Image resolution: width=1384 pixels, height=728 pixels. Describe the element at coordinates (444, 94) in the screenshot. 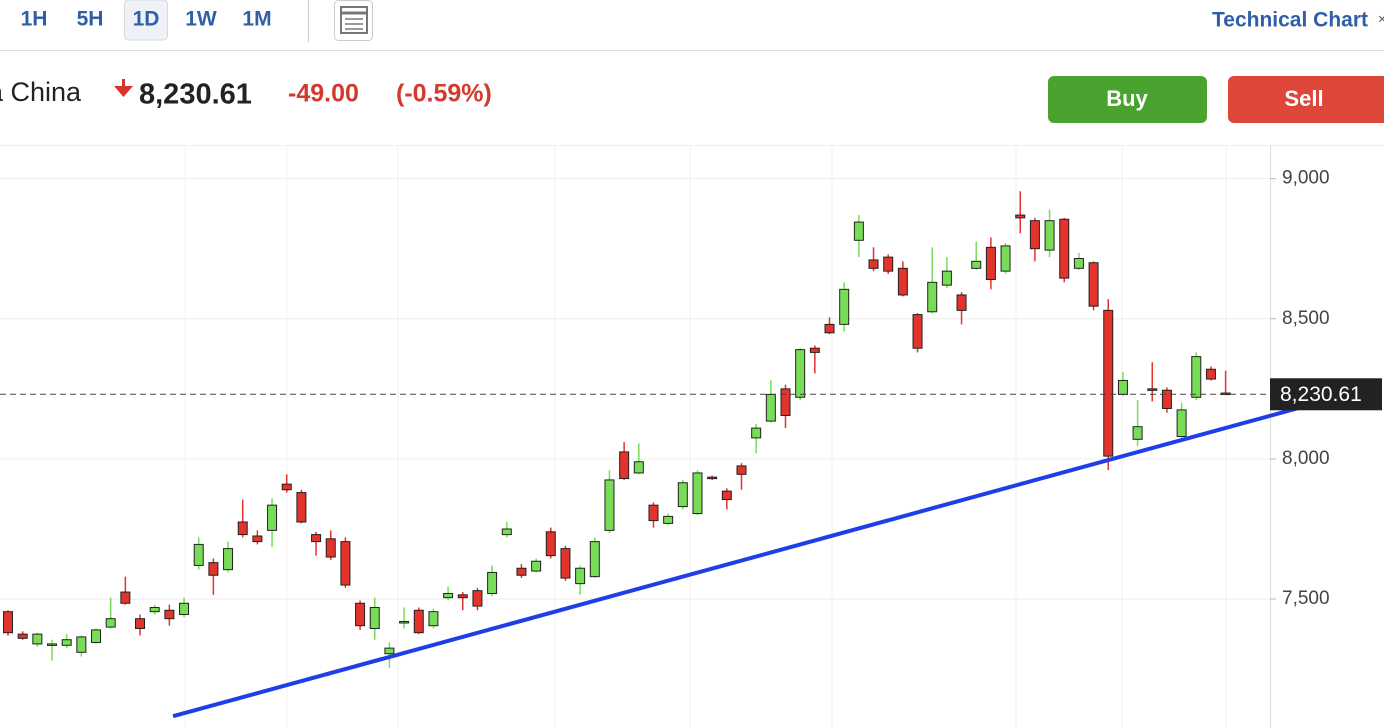

I see `change-pct: (-0.59%)` at that location.